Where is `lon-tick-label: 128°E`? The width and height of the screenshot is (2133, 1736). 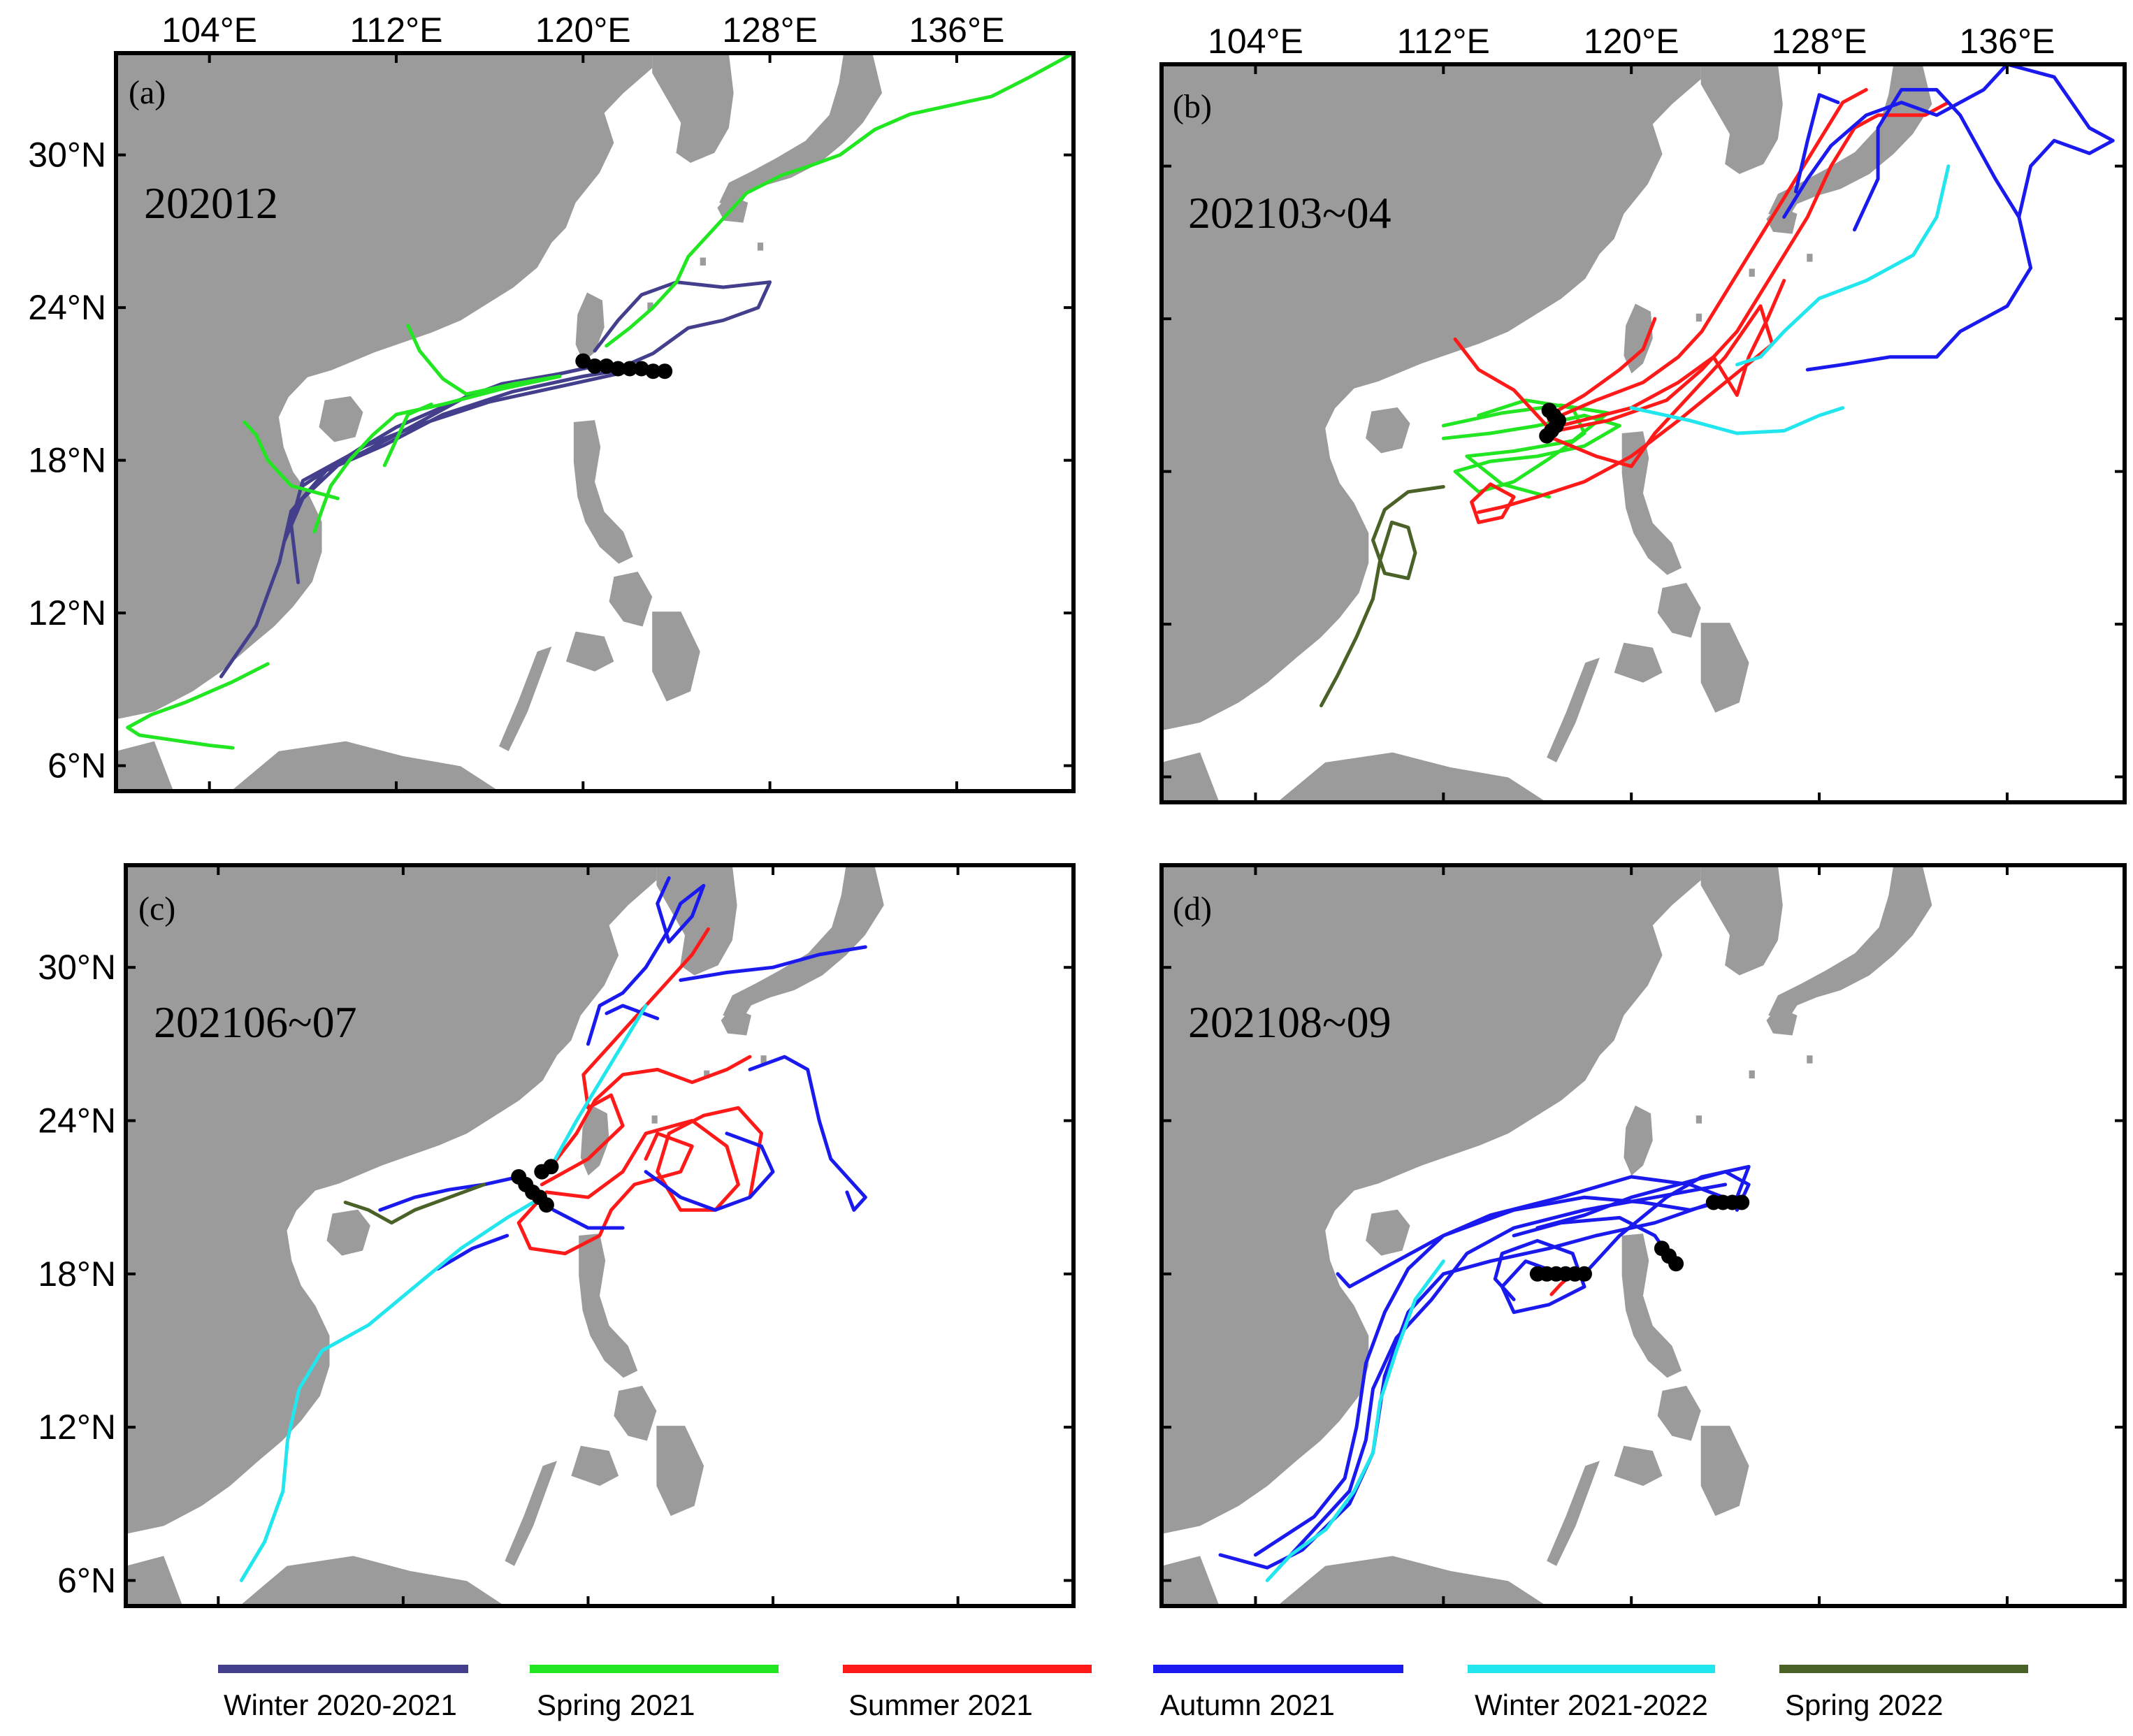 lon-tick-label: 128°E is located at coordinates (1820, 41).